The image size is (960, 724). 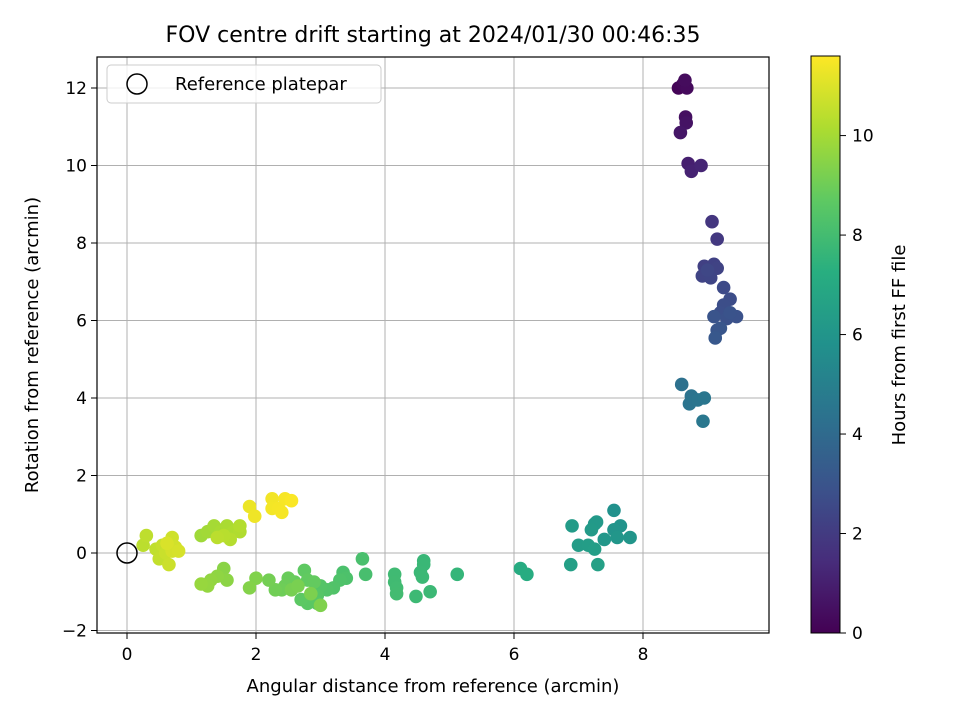 I want to click on colorbar-tick-label: 4, so click(x=857, y=435).